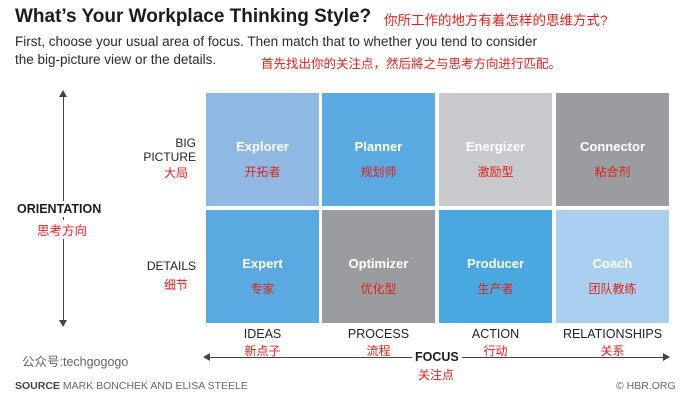  What do you see at coordinates (176, 285) in the screenshot?
I see `row-label-details-translation: 细节` at bounding box center [176, 285].